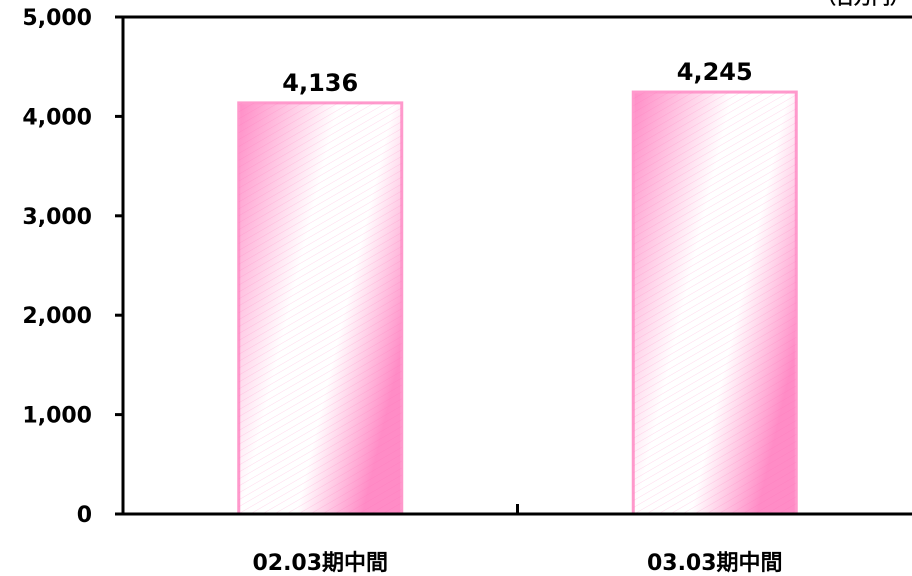 Image resolution: width=912 pixels, height=576 pixels. I want to click on data-label: 4,245, so click(715, 72).